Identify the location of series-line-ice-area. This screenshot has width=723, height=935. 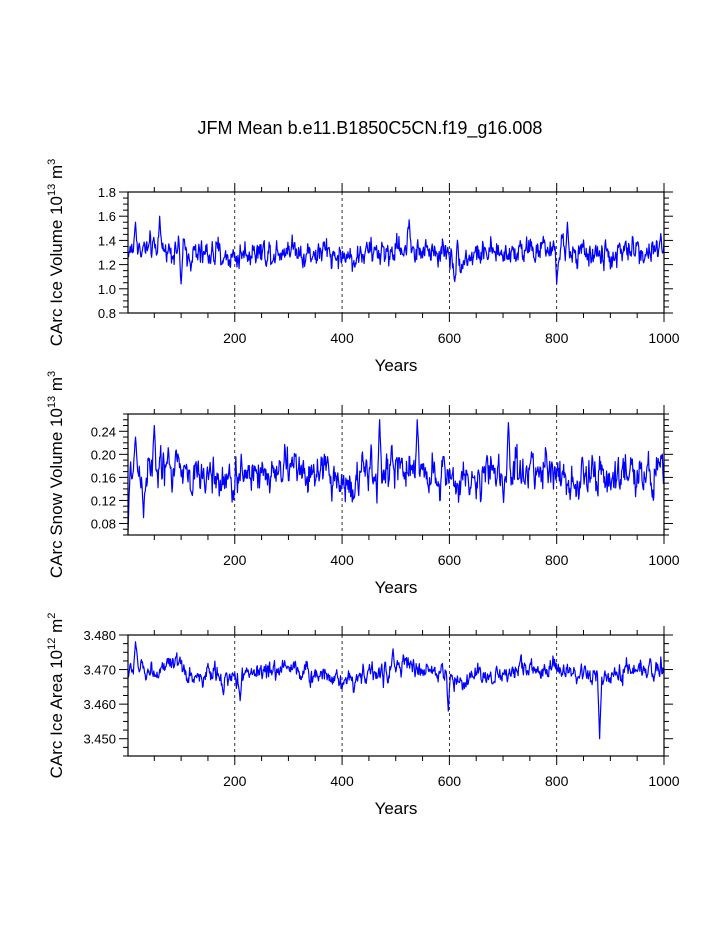
(396, 690).